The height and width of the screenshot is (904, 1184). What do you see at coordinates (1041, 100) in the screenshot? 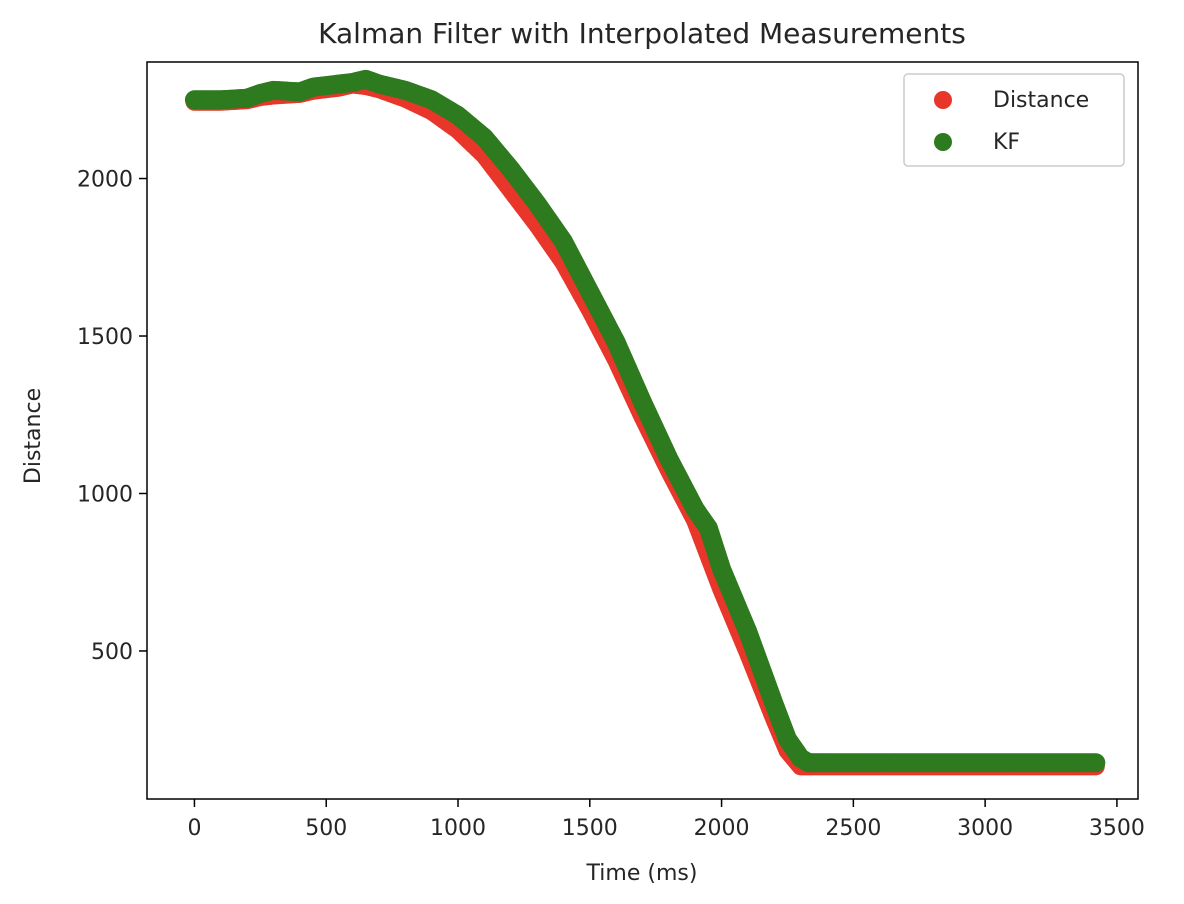
I see `legend-label-distance: Distance` at bounding box center [1041, 100].